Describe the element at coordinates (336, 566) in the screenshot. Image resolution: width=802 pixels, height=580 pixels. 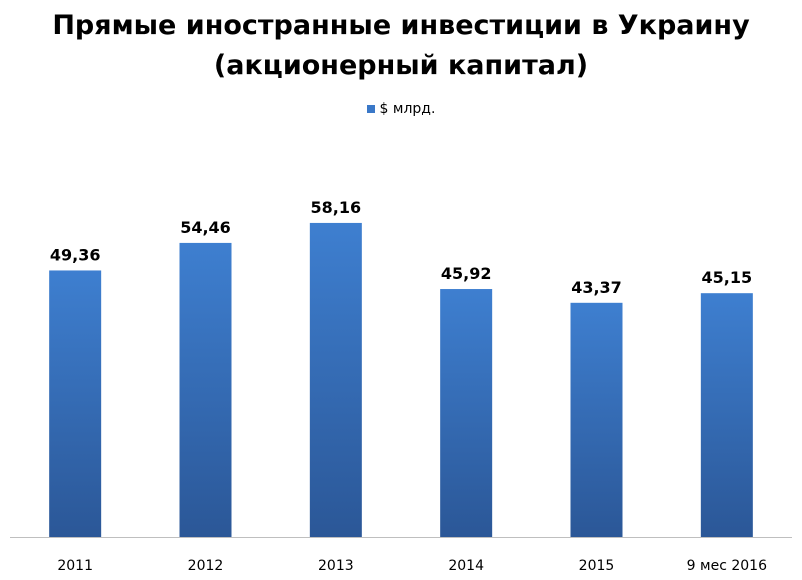
I see `x-tick-label: 2013` at that location.